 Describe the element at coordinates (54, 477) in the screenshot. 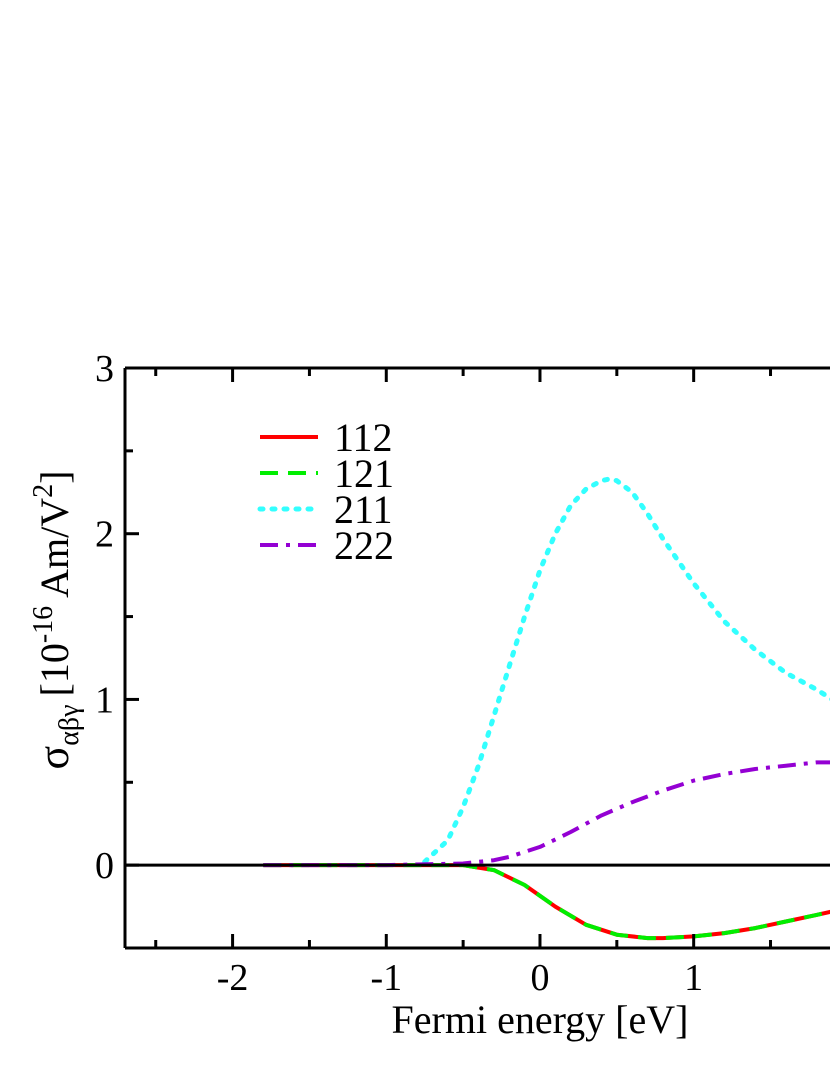

I see `y-label-bracket-close: ]` at that location.